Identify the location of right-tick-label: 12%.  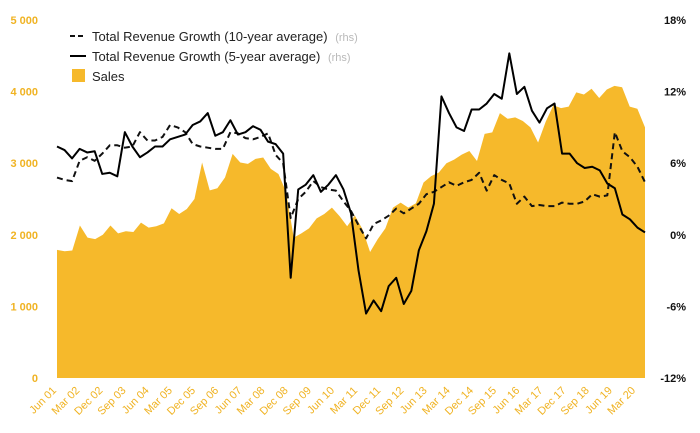
(675, 93).